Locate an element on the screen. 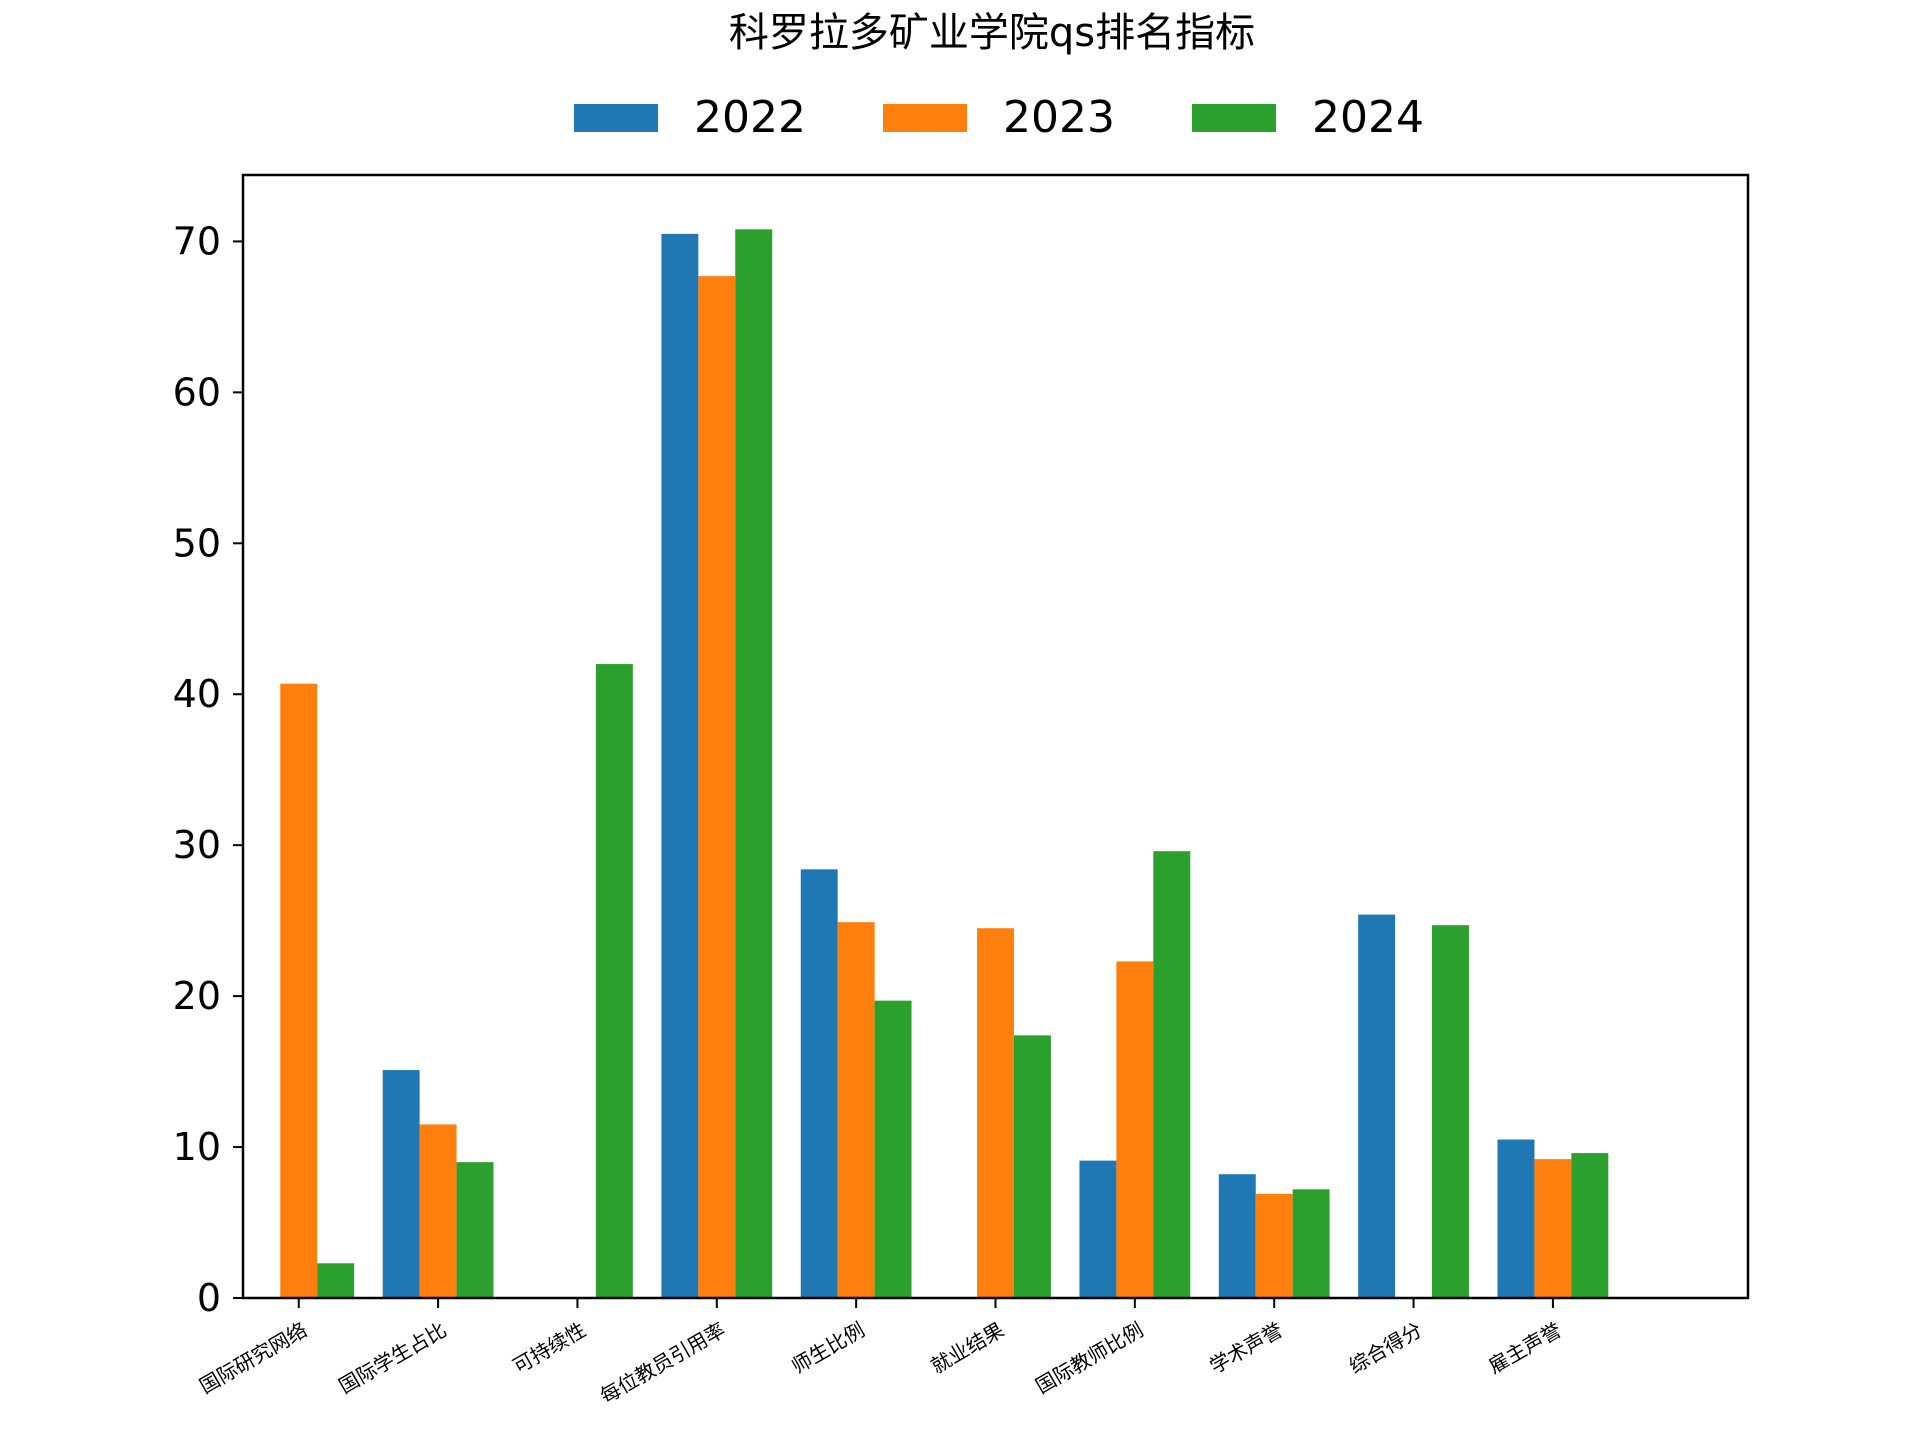 The image size is (1920, 1440). bar-2022-国际学生占比 is located at coordinates (401, 1184).